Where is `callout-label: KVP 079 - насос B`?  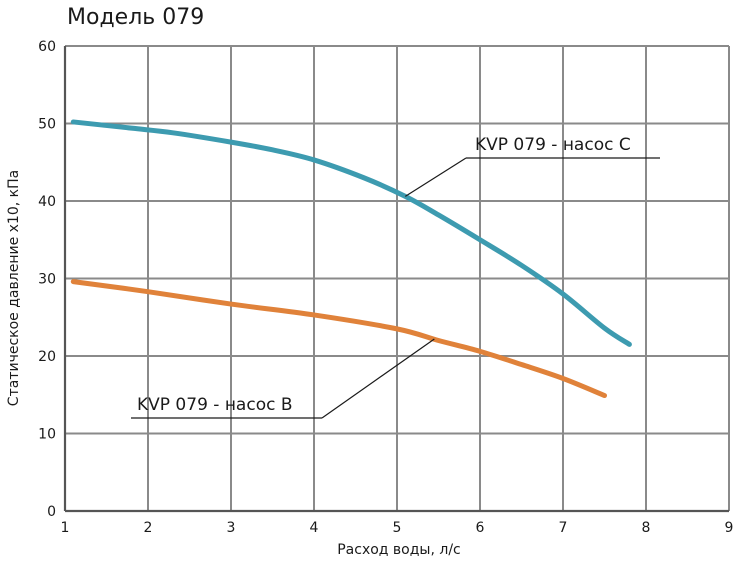
callout-label: KVP 079 - насос B is located at coordinates (215, 405).